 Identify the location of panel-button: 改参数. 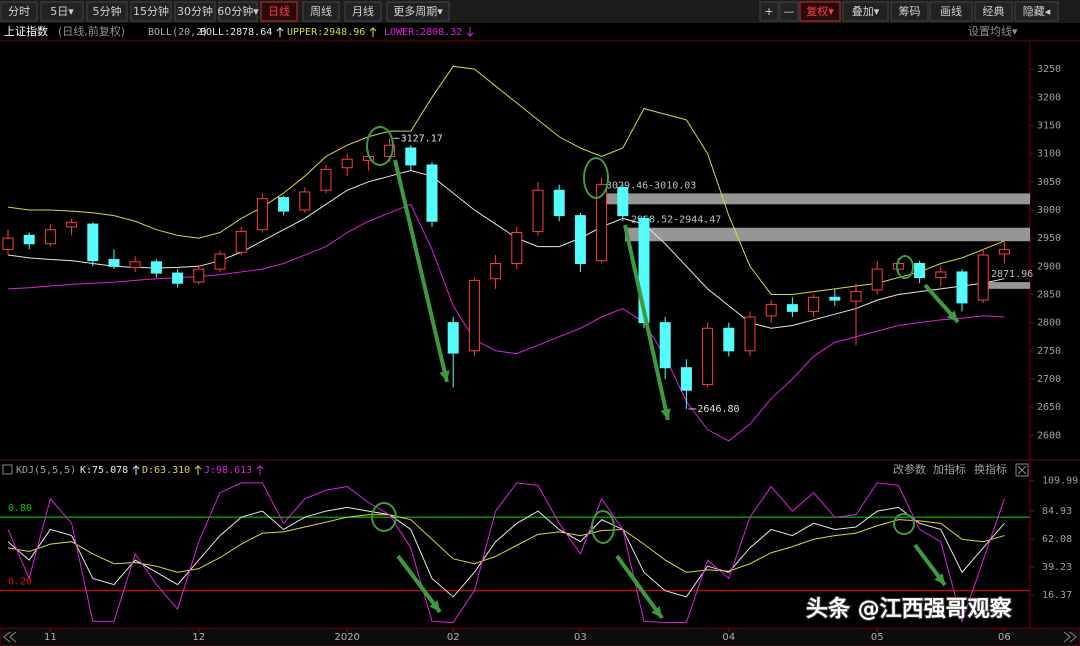
(909, 469).